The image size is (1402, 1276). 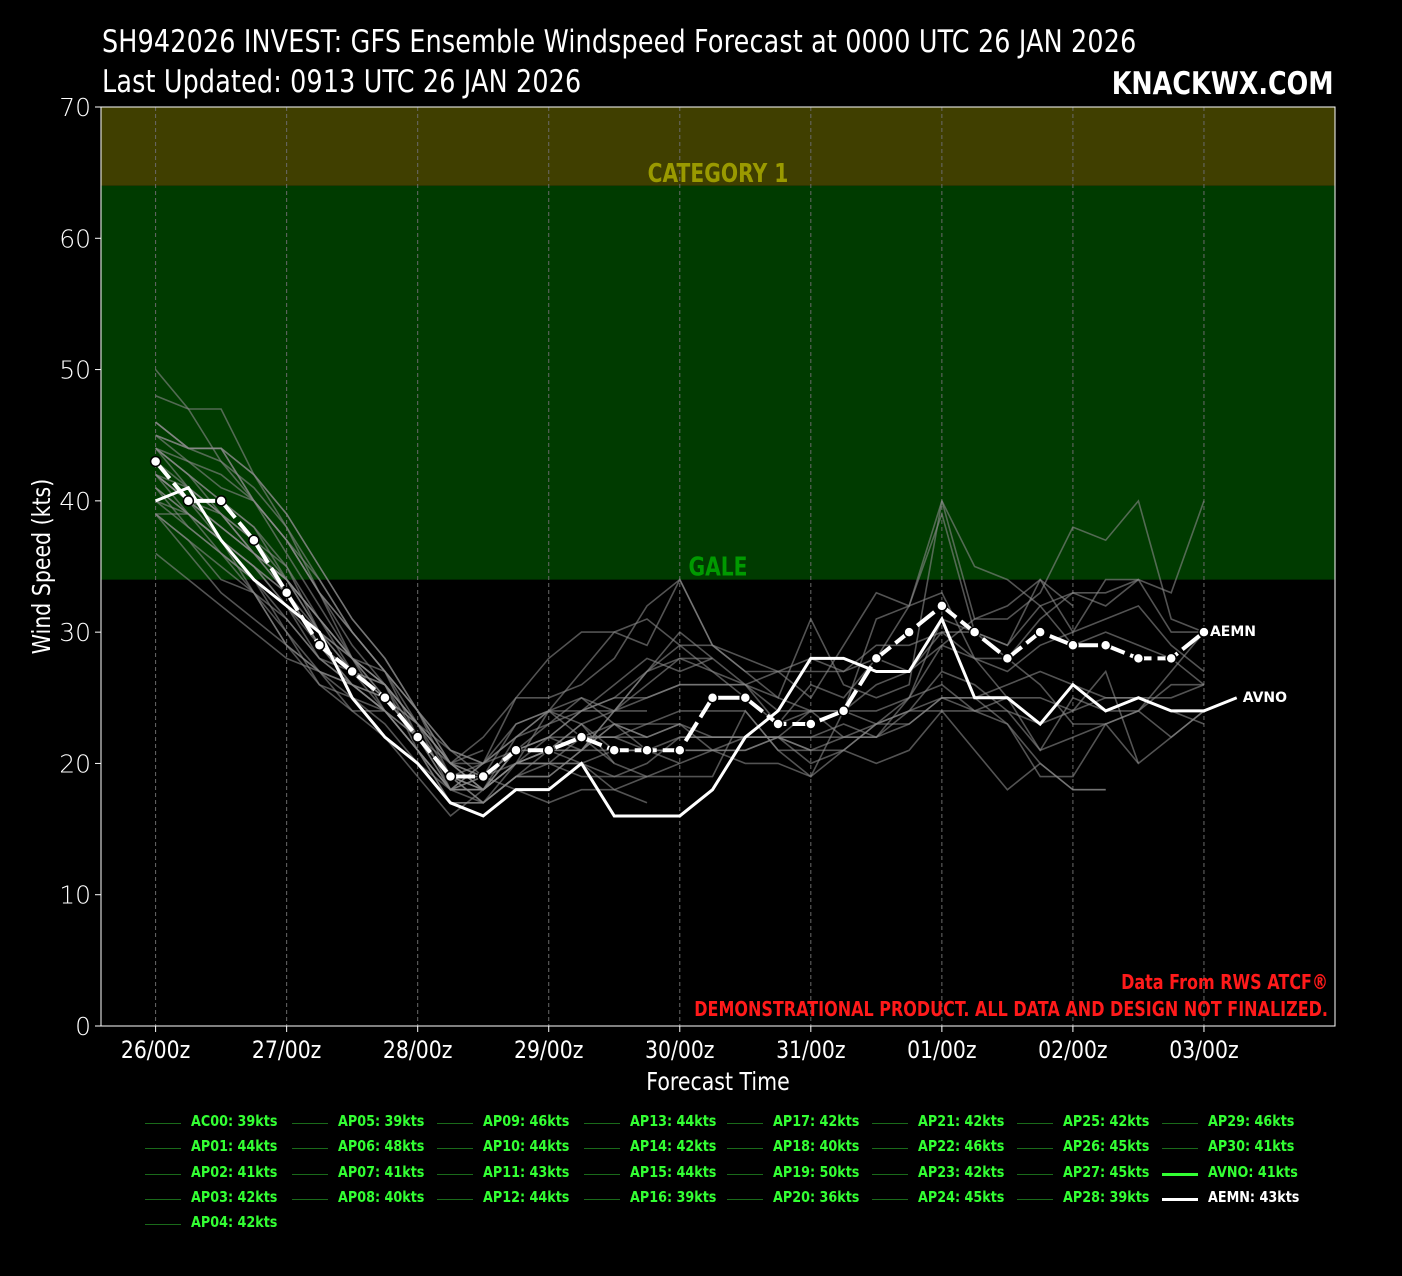 What do you see at coordinates (961, 1121) in the screenshot?
I see `legend-label: AP21: 42kts` at bounding box center [961, 1121].